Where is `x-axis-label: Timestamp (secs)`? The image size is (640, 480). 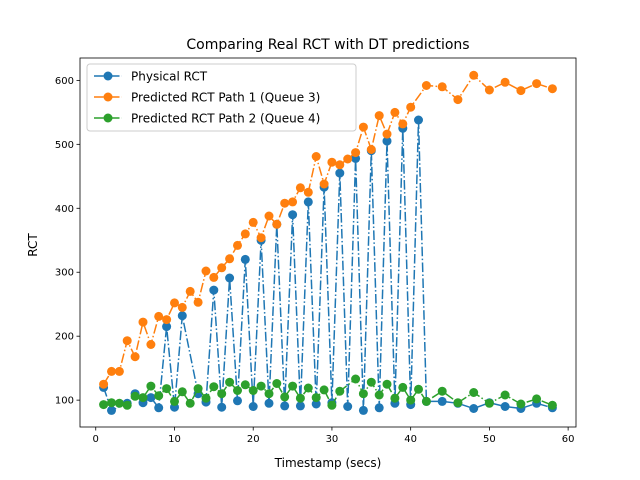 x-axis-label: Timestamp (secs) is located at coordinates (328, 463).